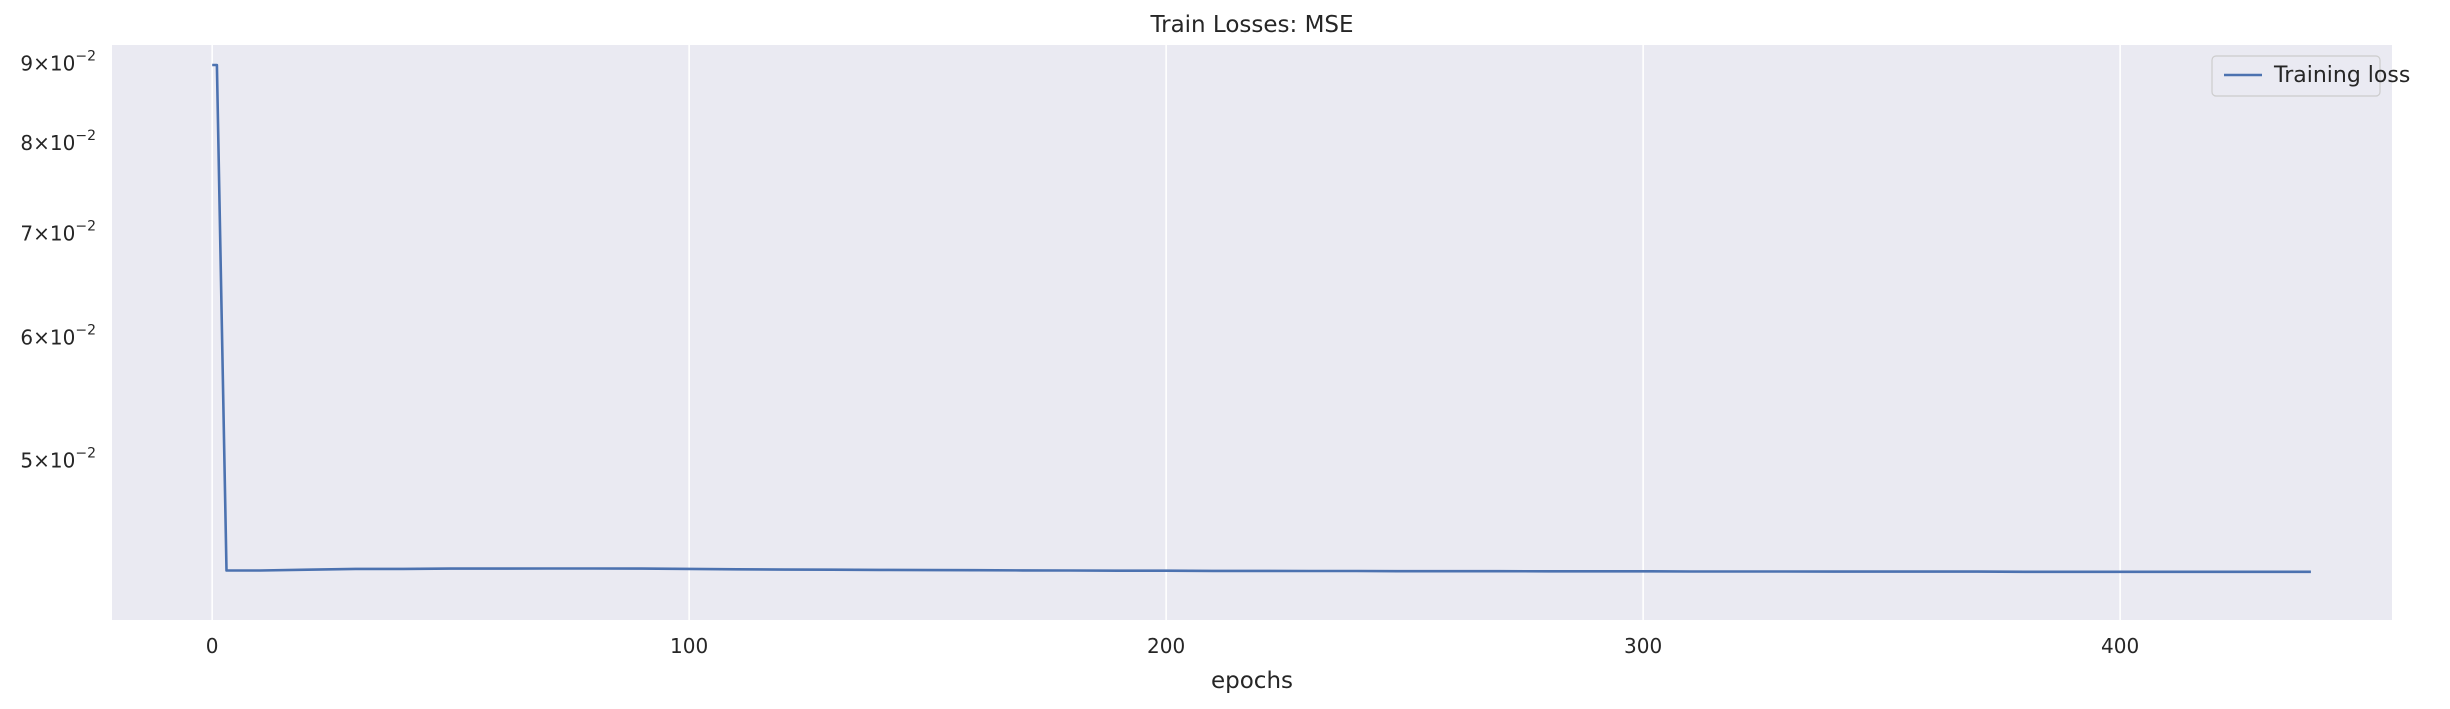  What do you see at coordinates (58, 141) in the screenshot?
I see `y-tick-label: 8×10⁻²` at bounding box center [58, 141].